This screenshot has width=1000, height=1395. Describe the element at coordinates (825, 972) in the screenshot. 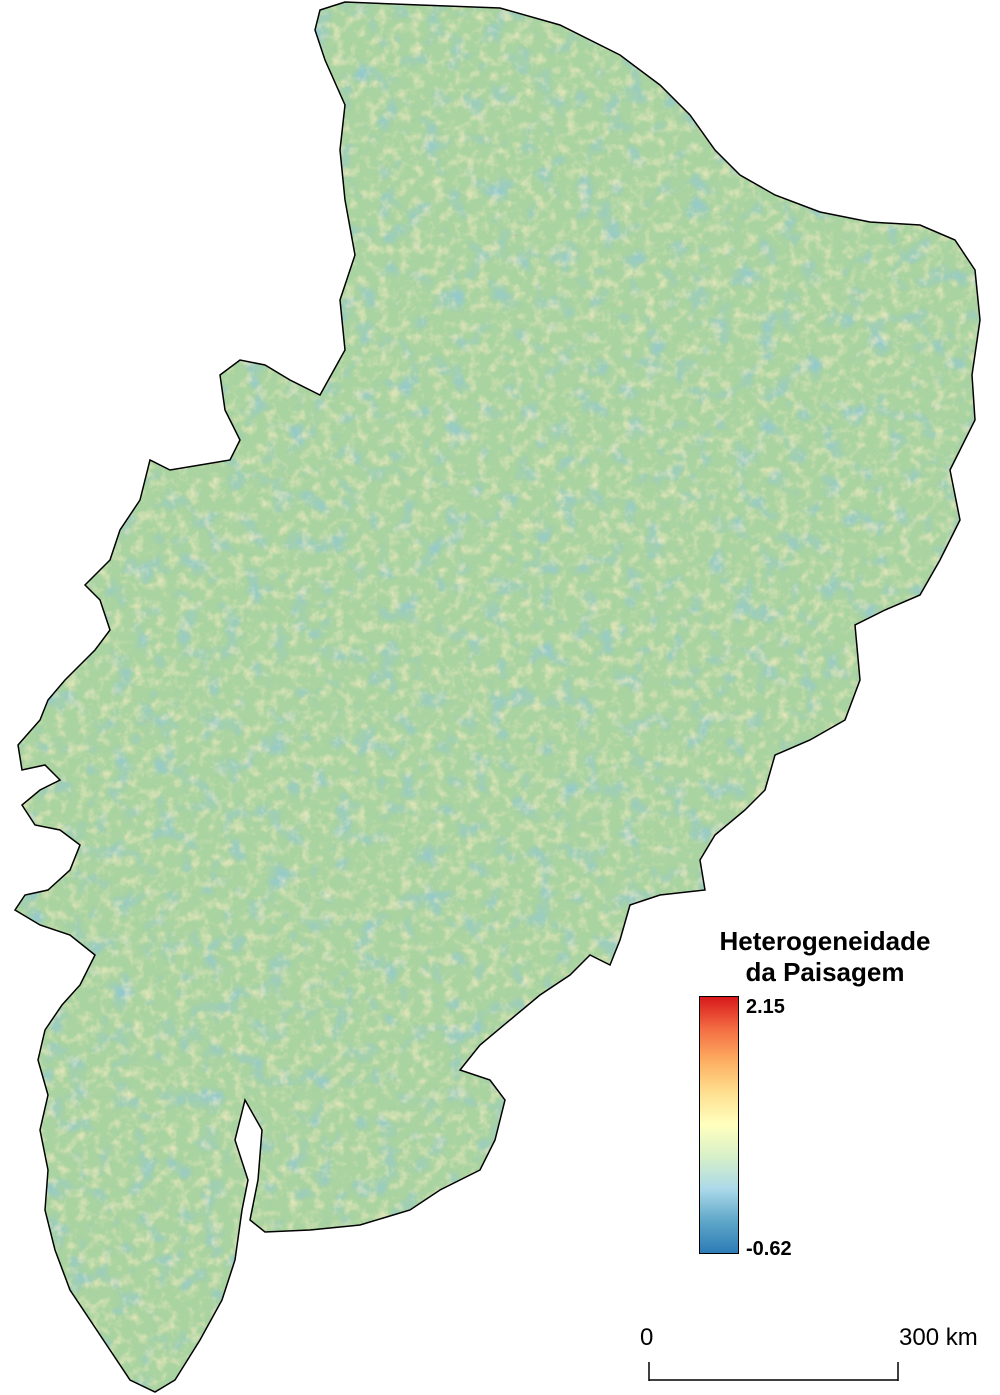

I see `legend-title-line2: da Paisagem` at that location.